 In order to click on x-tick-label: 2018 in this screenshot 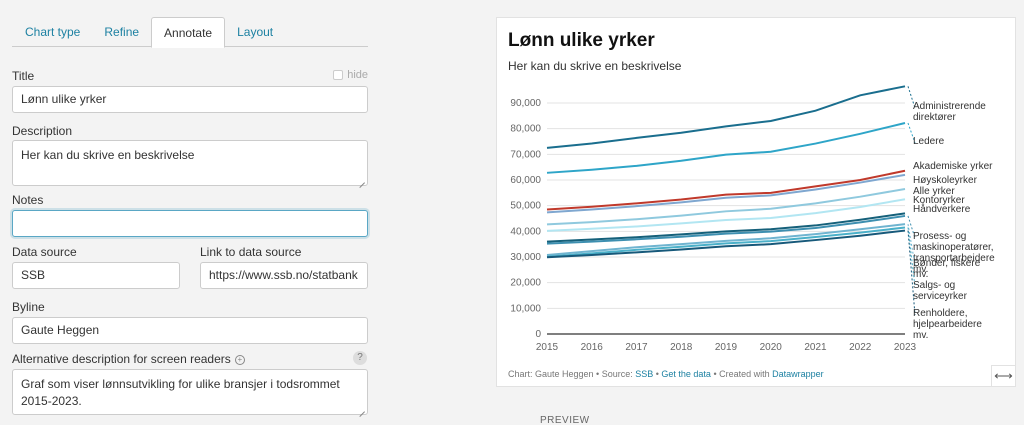, I will do `click(681, 347)`.